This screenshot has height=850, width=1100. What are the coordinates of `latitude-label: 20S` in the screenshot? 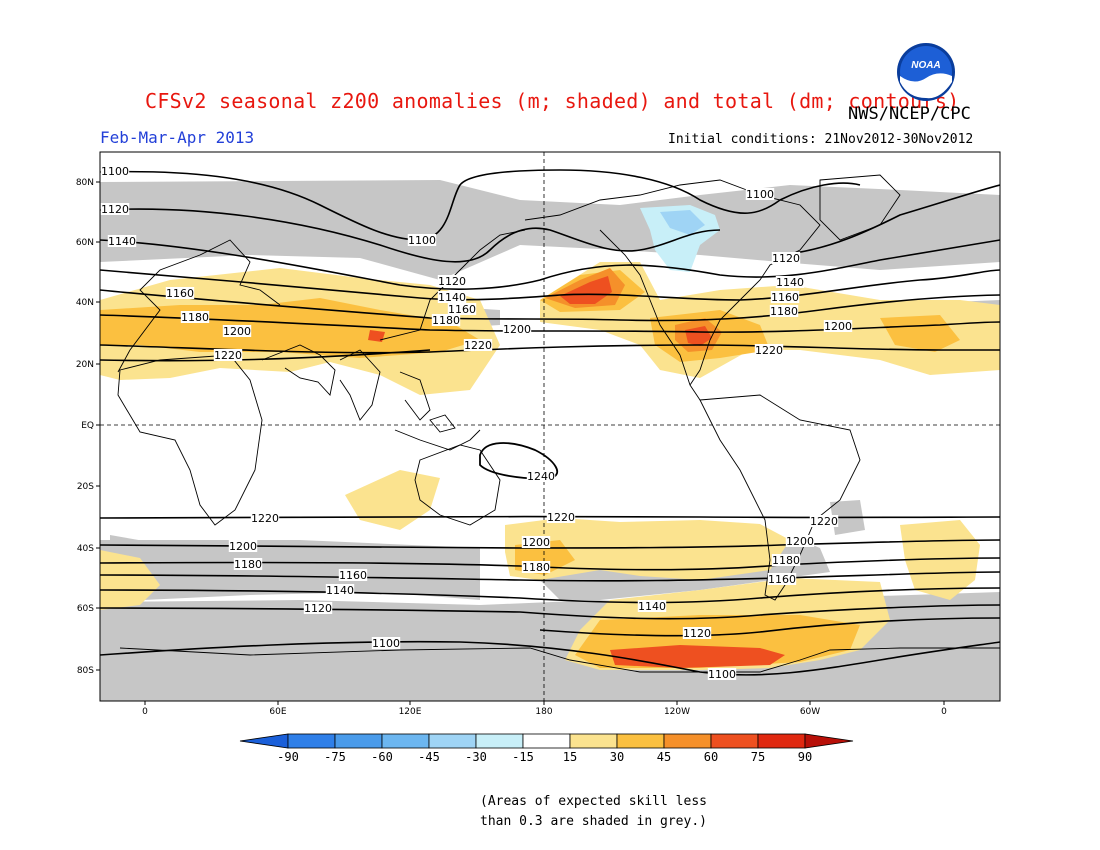 It's located at (85, 487).